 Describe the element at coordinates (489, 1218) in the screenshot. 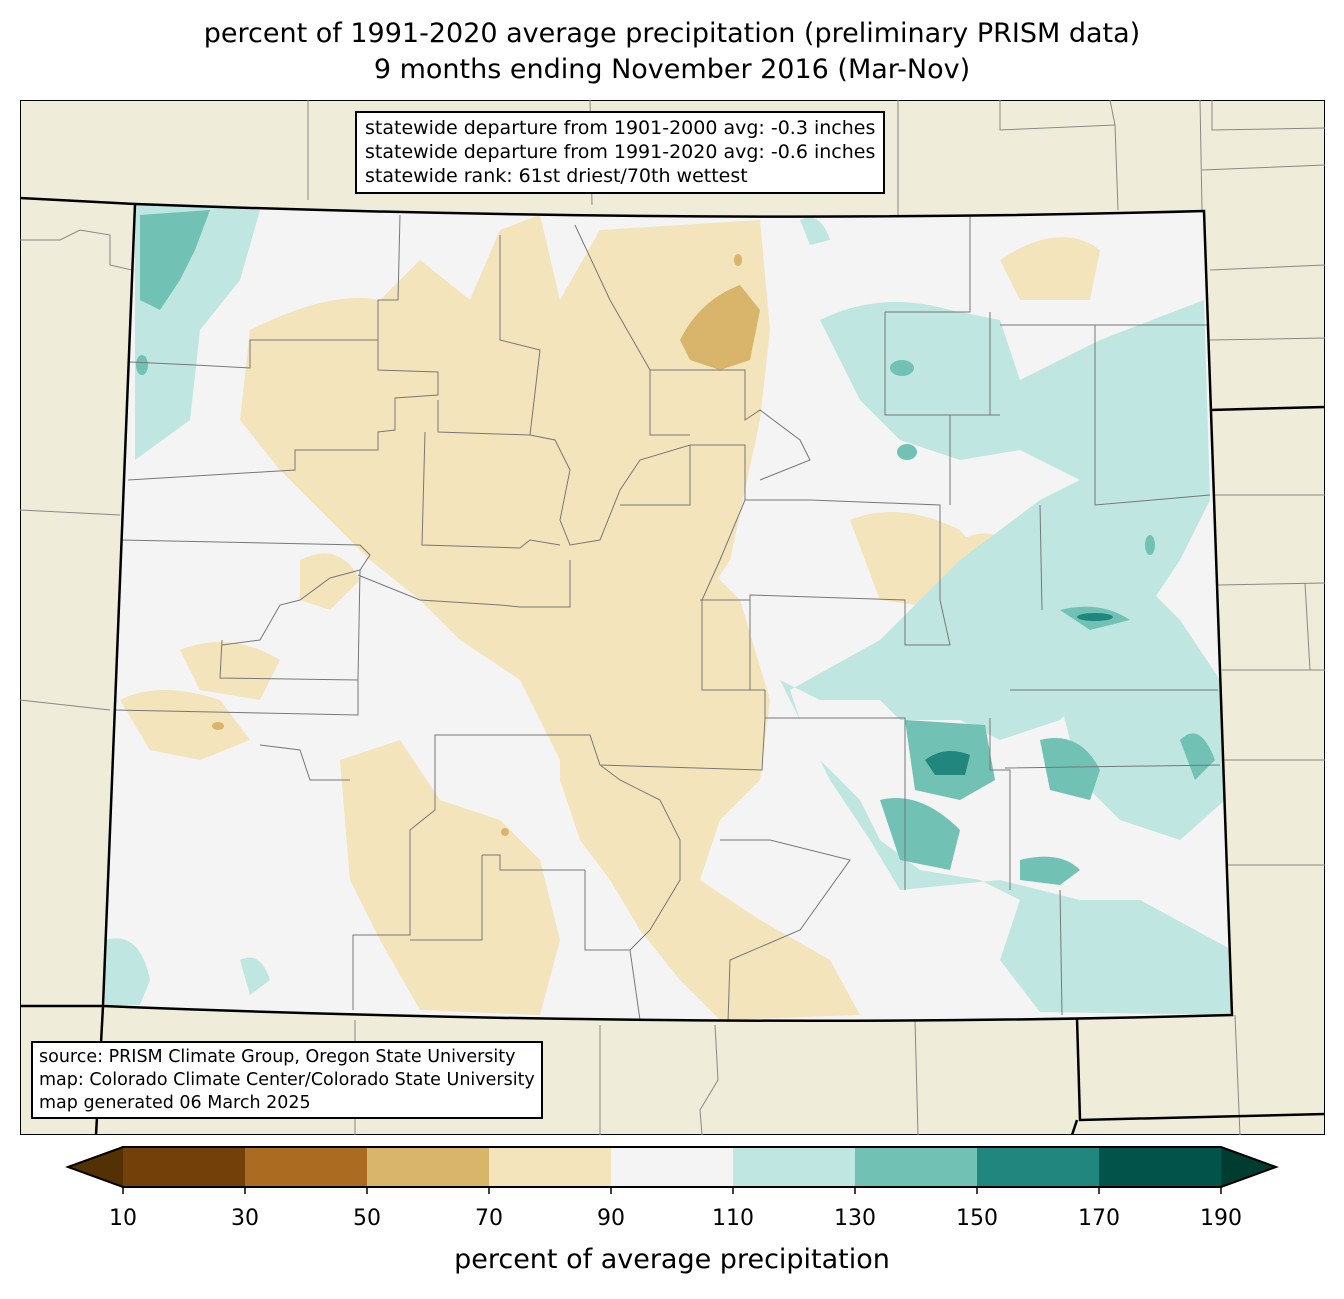

I see `colorbar-tick-label: 70` at that location.